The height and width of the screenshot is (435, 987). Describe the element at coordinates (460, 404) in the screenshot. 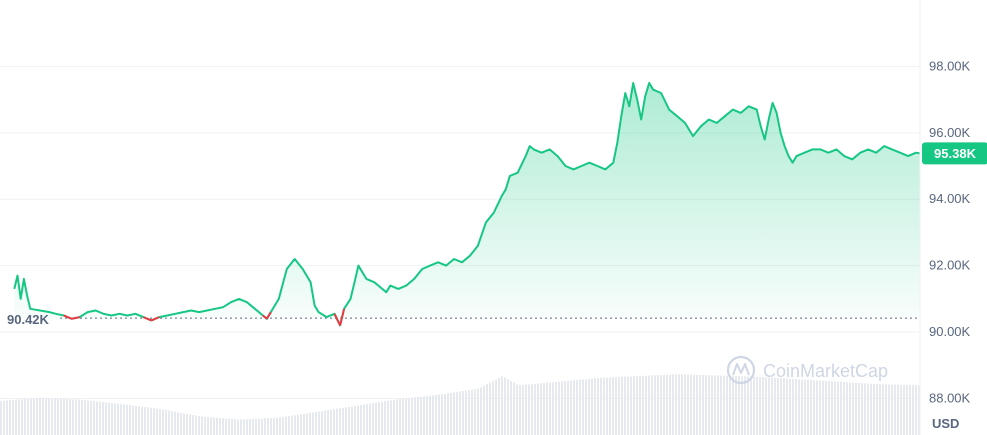

I see `volume-bars` at that location.